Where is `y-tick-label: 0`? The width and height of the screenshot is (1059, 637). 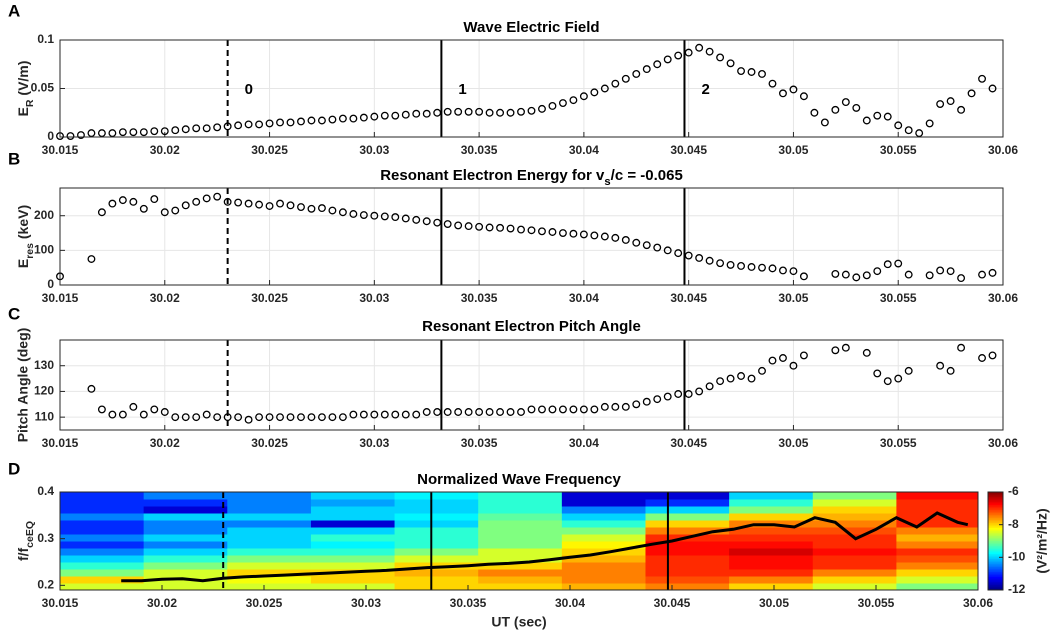
y-tick-label: 0 is located at coordinates (50, 136).